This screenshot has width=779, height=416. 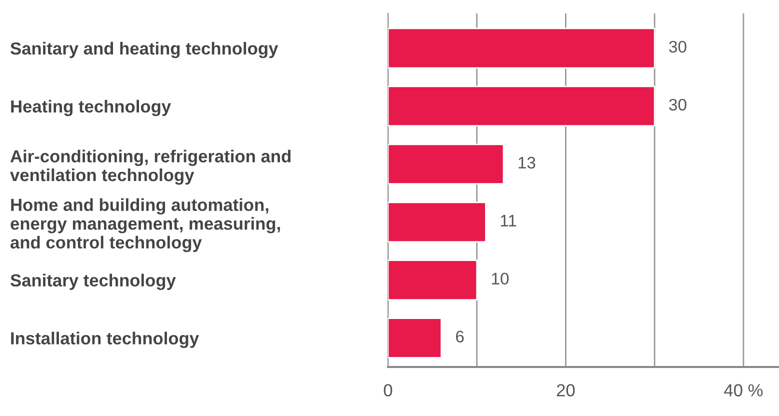 What do you see at coordinates (144, 50) in the screenshot?
I see `y-tick-label: Sanitary and heating technology` at bounding box center [144, 50].